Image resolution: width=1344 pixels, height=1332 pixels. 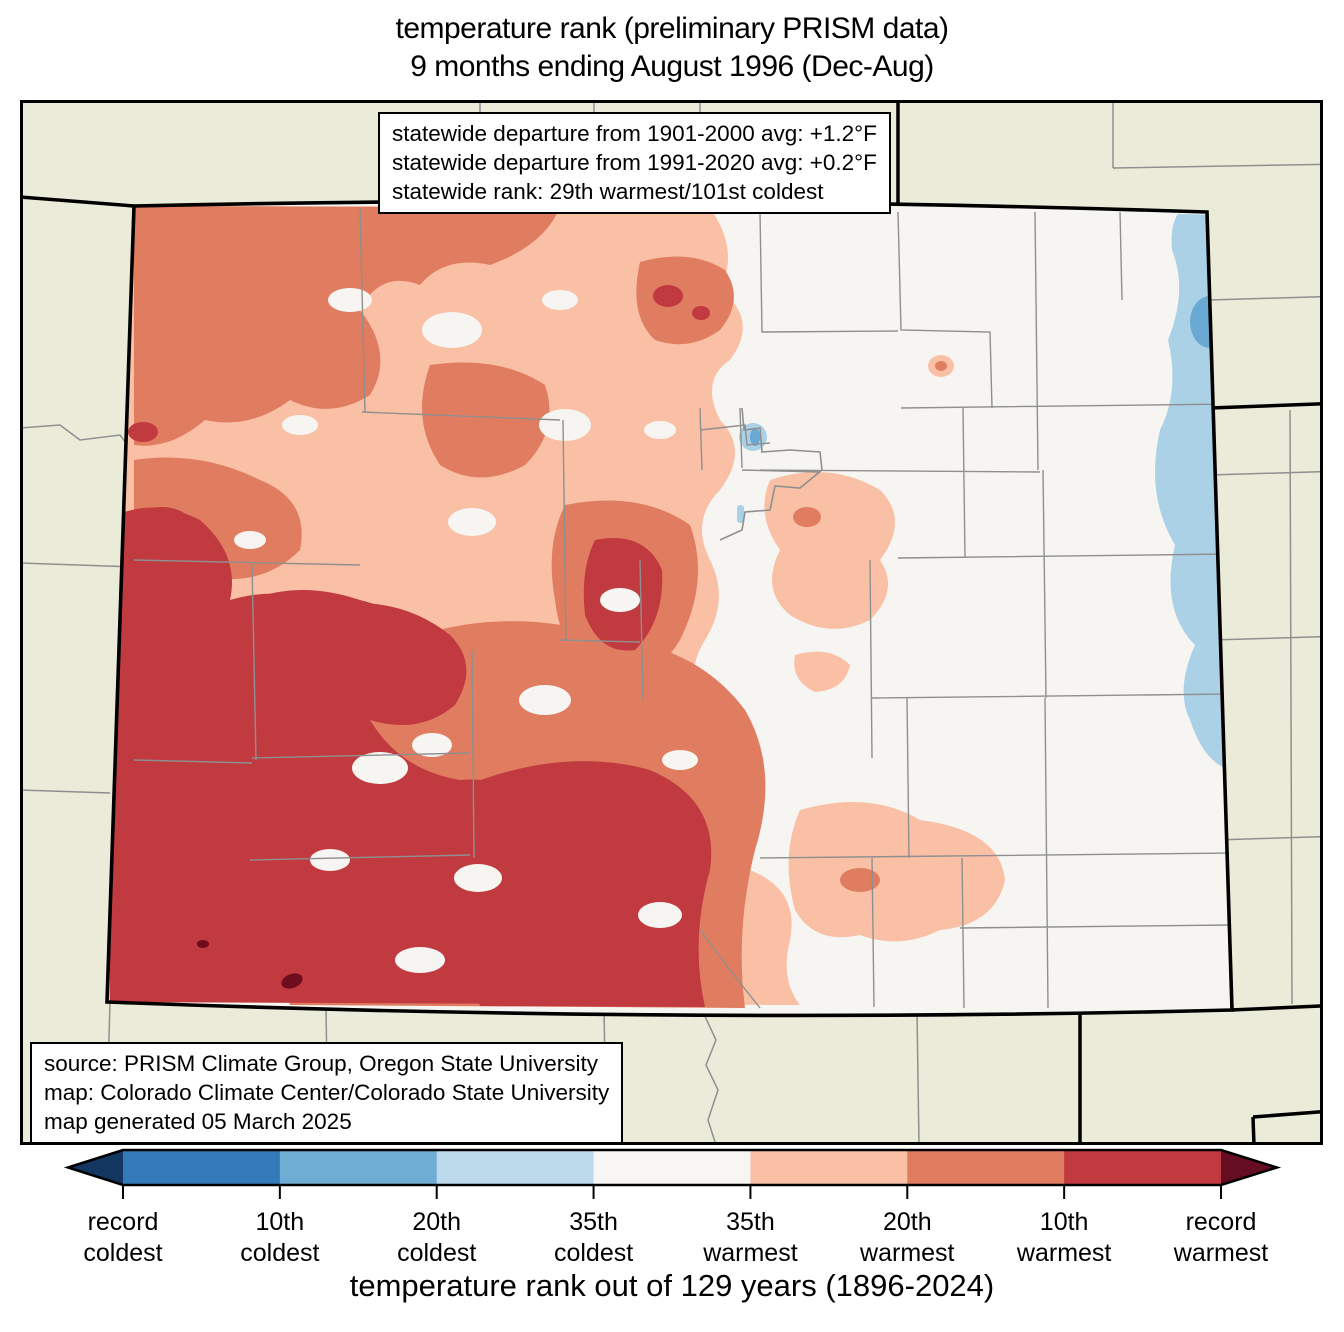 What do you see at coordinates (593, 1238) in the screenshot?
I see `colorbar-label-35th-coldest: 35th coldest` at bounding box center [593, 1238].